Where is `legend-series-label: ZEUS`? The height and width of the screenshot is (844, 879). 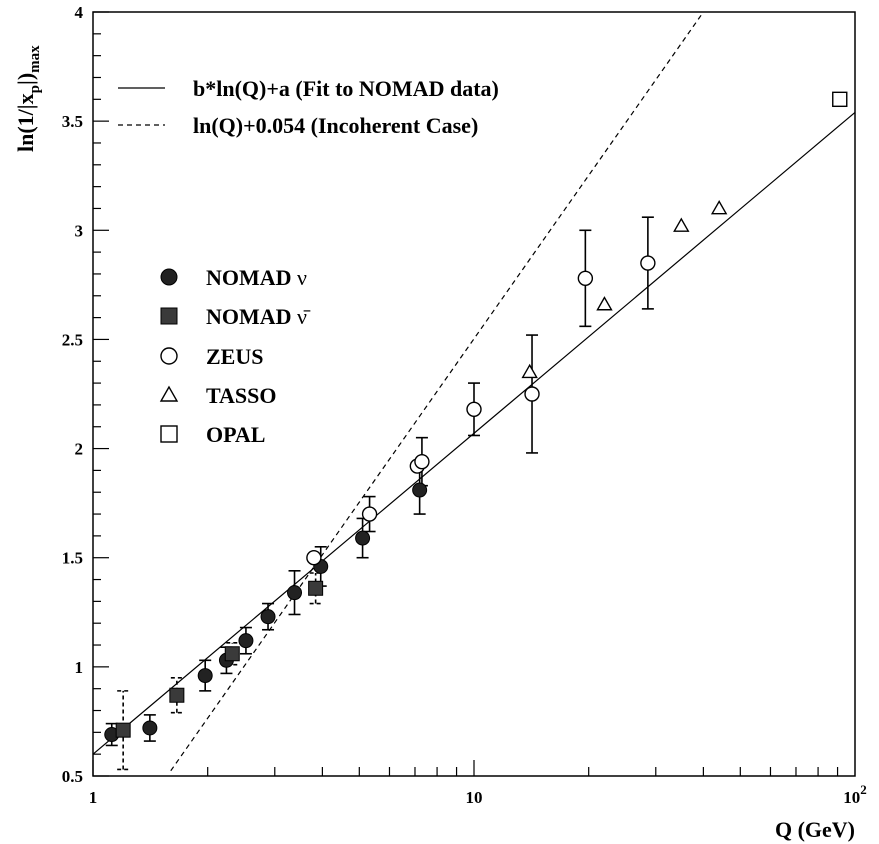
legend-series-label: ZEUS is located at coordinates (234, 356).